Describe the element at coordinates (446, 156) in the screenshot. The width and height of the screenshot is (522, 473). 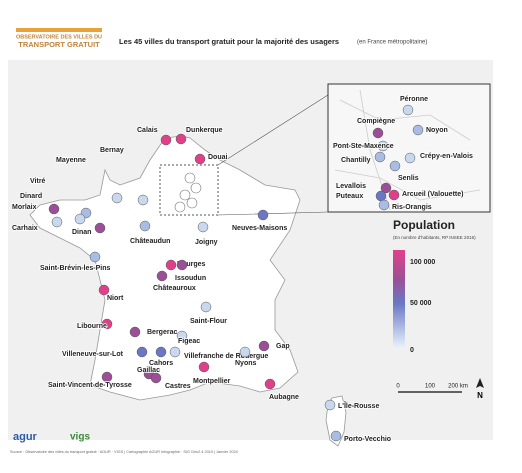
I see `city-label: Crépy-en-Valois` at that location.